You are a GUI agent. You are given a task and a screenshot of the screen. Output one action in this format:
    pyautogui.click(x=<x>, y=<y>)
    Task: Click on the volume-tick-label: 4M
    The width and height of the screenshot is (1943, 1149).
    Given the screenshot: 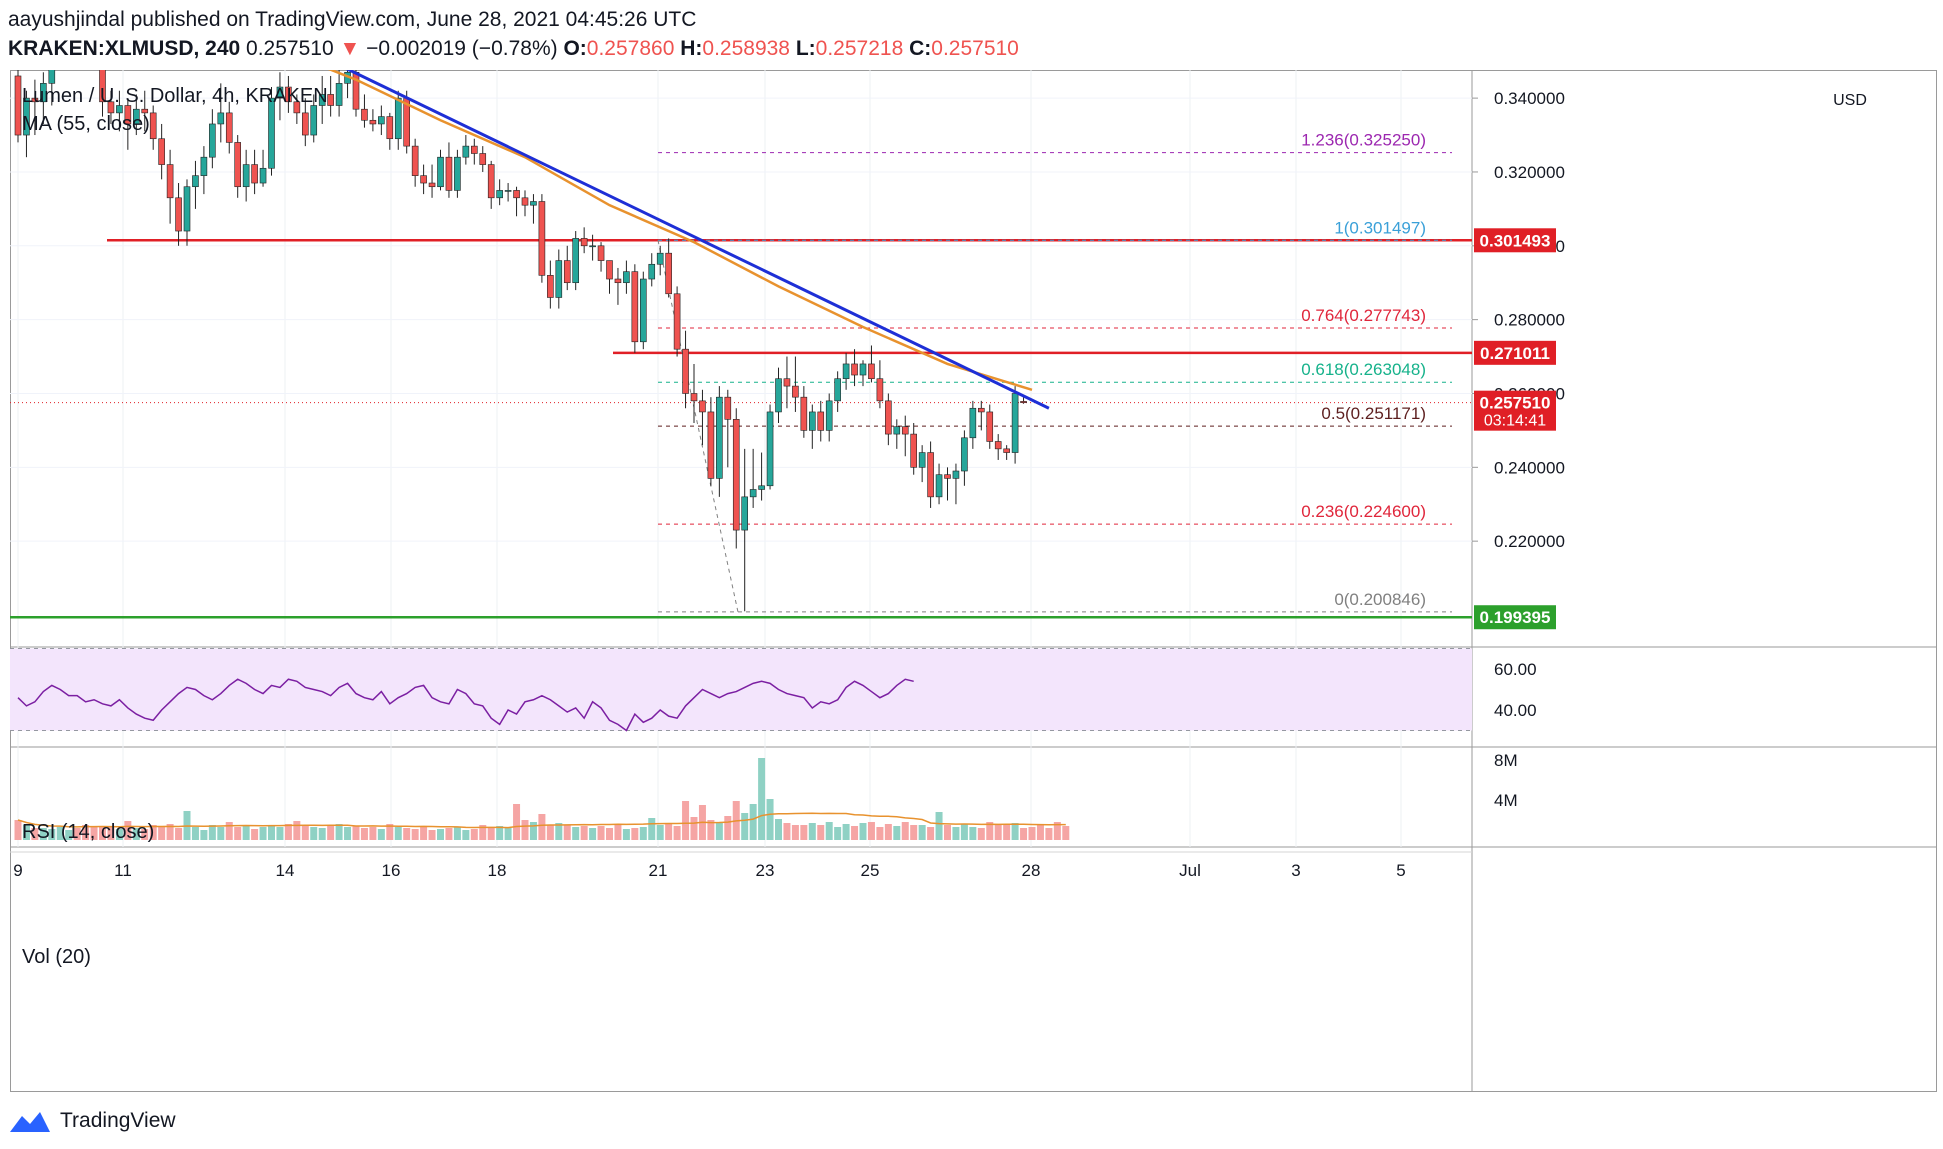 What is the action you would take?
    pyautogui.click(x=1506, y=800)
    